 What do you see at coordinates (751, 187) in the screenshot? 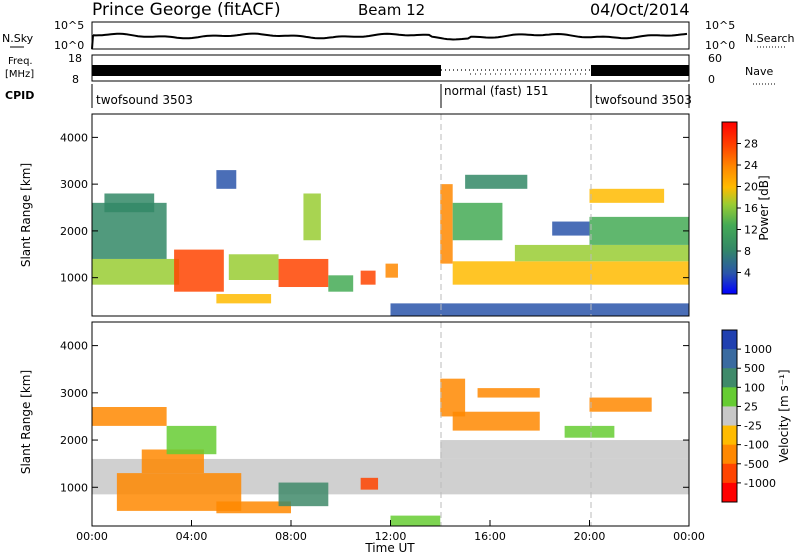
I see `power-cb-label-2: 20` at bounding box center [751, 187].